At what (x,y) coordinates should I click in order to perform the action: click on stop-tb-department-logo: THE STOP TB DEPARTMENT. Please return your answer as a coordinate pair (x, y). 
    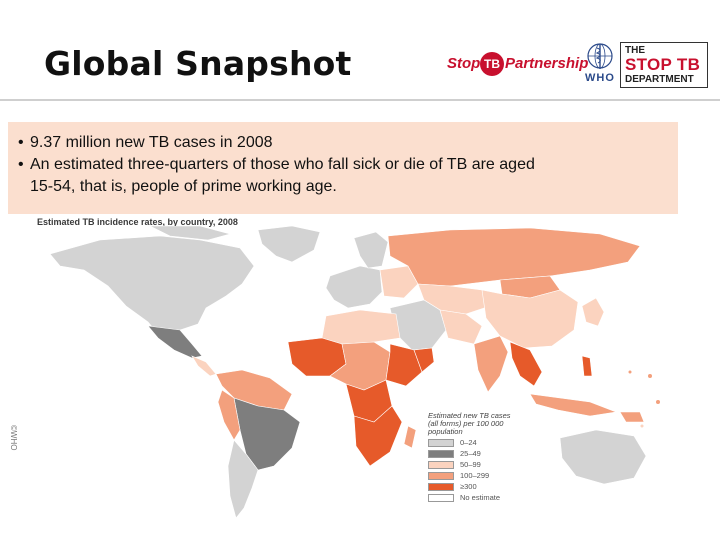
    Looking at the image, I should click on (664, 65).